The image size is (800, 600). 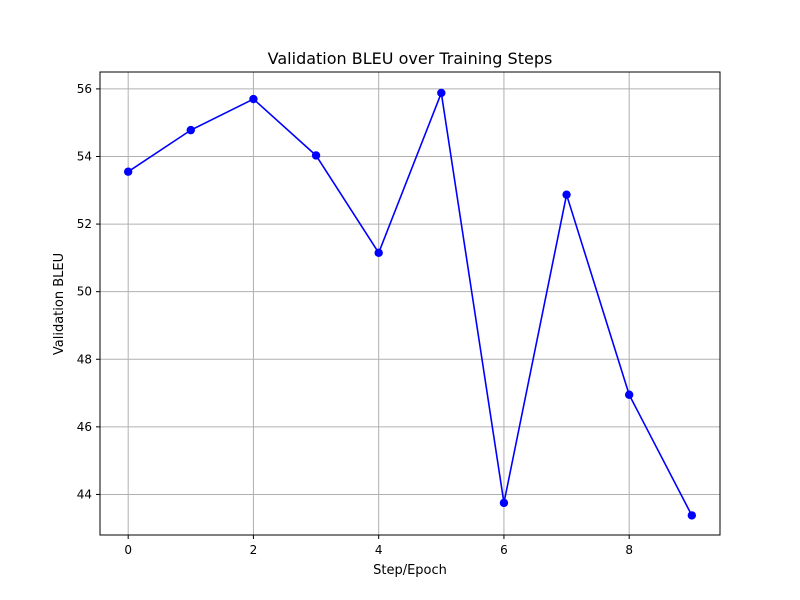 What do you see at coordinates (504, 550) in the screenshot?
I see `x-tick-label: 6` at bounding box center [504, 550].